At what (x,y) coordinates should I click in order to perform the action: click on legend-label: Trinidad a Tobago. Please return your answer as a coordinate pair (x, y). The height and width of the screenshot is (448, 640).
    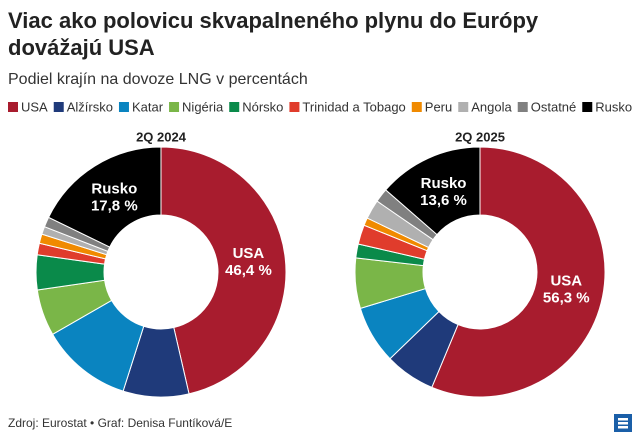
    Looking at the image, I should click on (353, 106).